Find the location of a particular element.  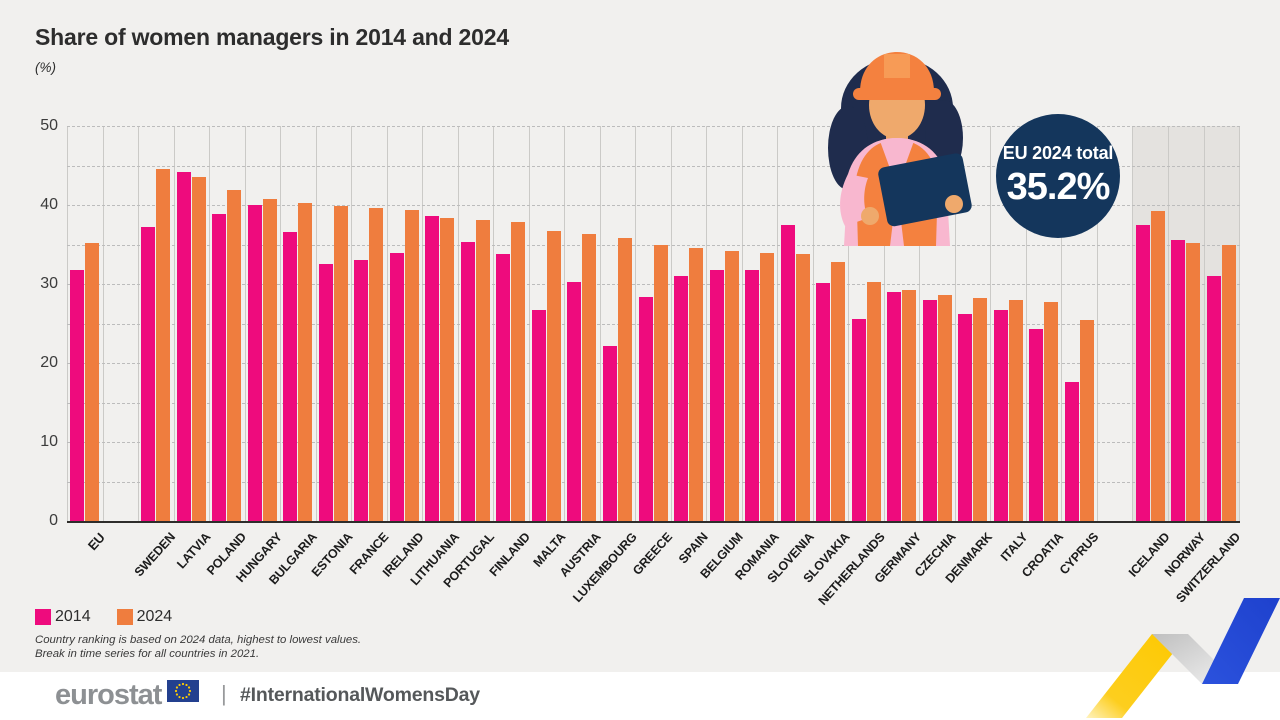

bar-2024-croatia is located at coordinates (1051, 411).